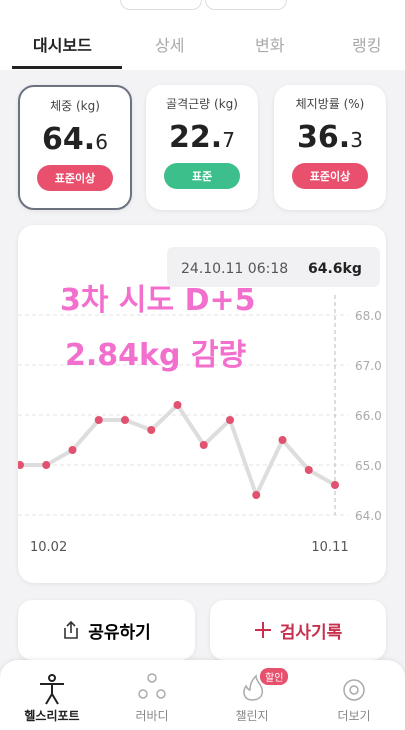 The width and height of the screenshot is (405, 730). What do you see at coordinates (157, 300) in the screenshot?
I see `annotation: 3차 시도 D+5` at bounding box center [157, 300].